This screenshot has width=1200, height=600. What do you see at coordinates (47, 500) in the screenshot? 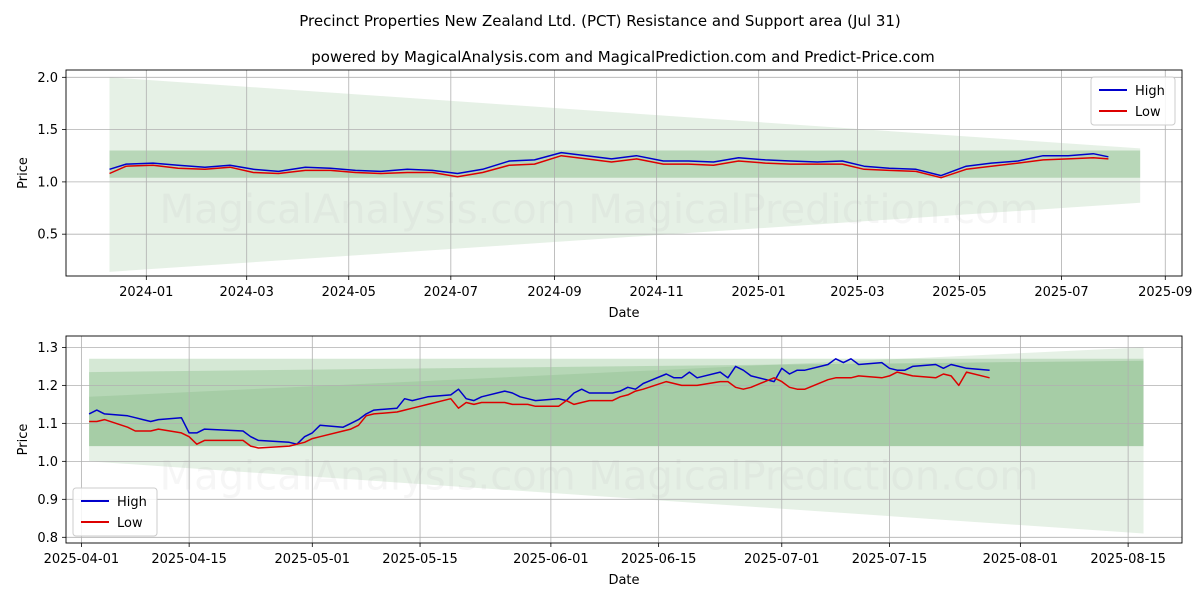
I see `y-tick-label: 0.9` at bounding box center [47, 500].